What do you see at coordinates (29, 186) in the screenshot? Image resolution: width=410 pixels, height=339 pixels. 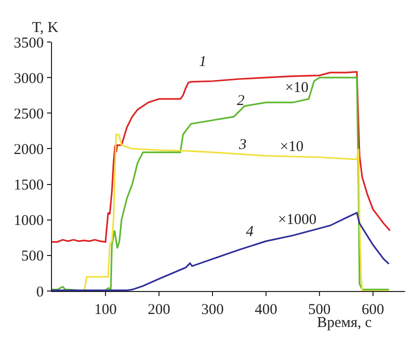 I see `y-tick-label: 1500` at bounding box center [29, 186].